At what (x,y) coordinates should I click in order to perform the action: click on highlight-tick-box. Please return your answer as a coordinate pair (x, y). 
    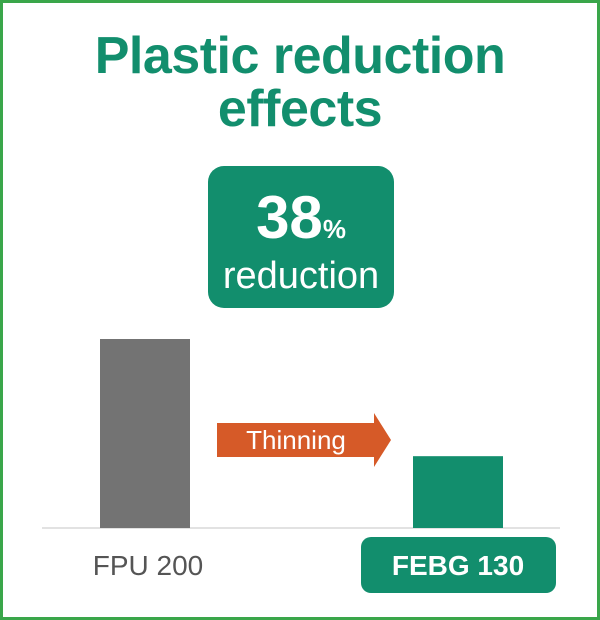
    Looking at the image, I should click on (458, 565).